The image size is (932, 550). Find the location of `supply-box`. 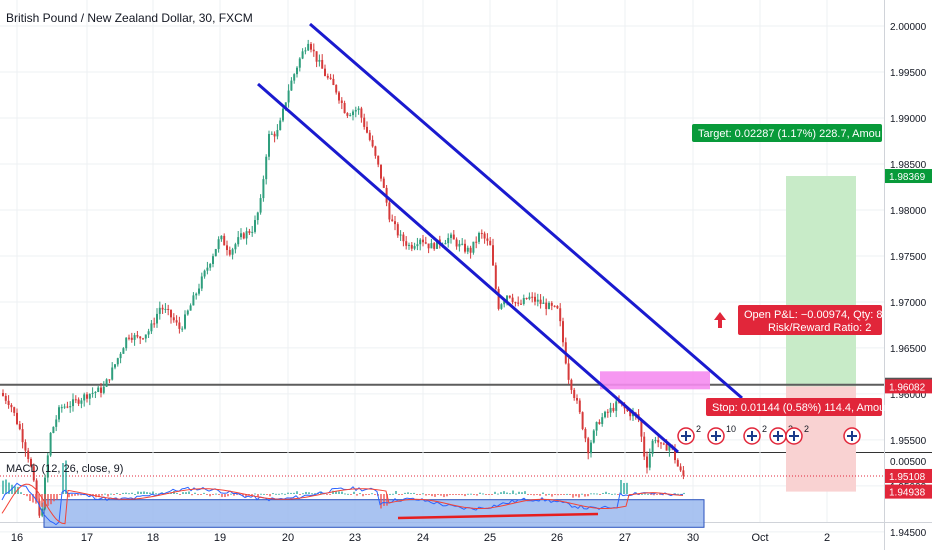

supply-box is located at coordinates (655, 380).